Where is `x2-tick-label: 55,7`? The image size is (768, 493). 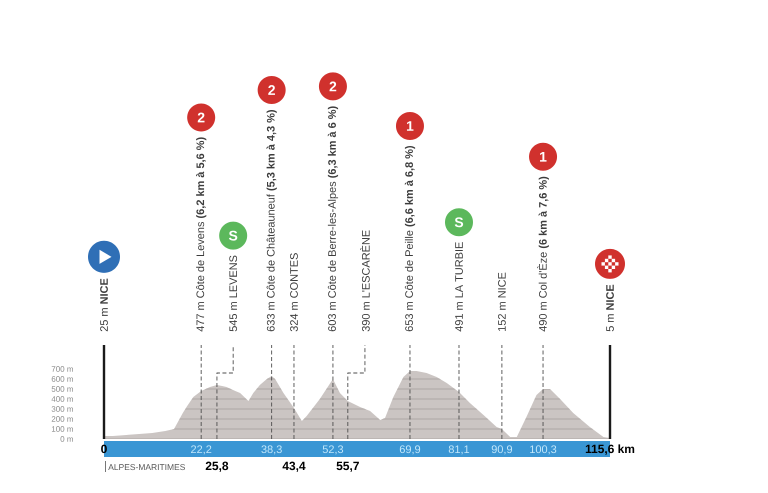
x2-tick-label: 55,7 is located at coordinates (347, 467).